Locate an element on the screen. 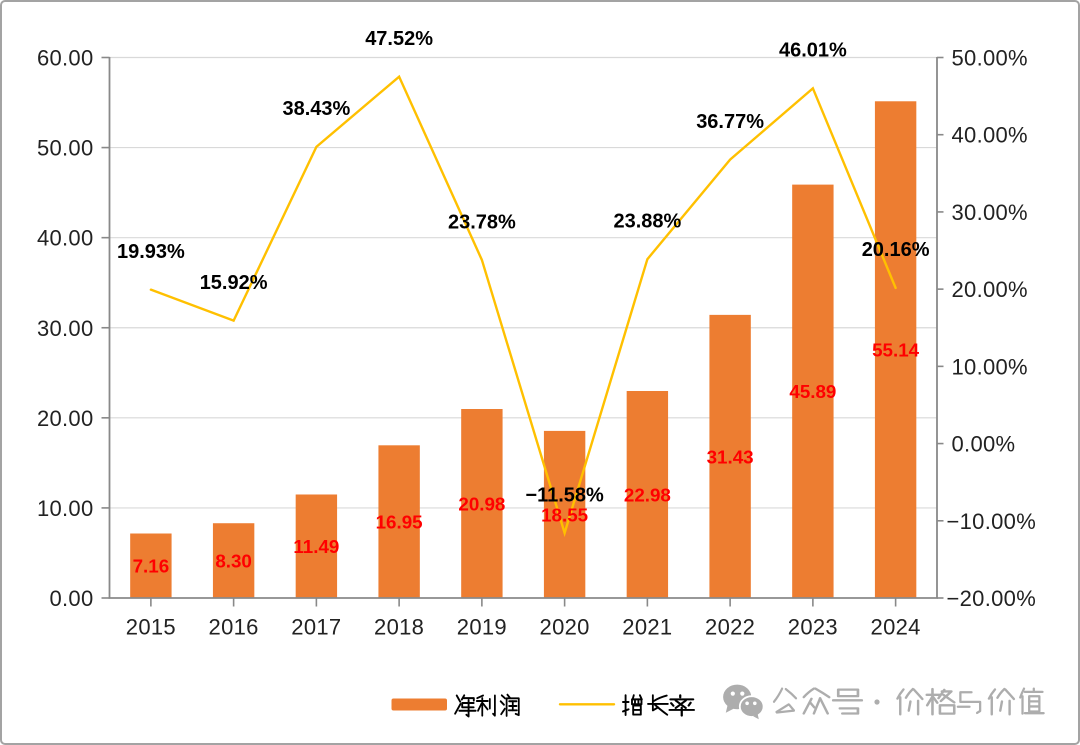  svg-text: 19.93% is located at coordinates (151, 252).